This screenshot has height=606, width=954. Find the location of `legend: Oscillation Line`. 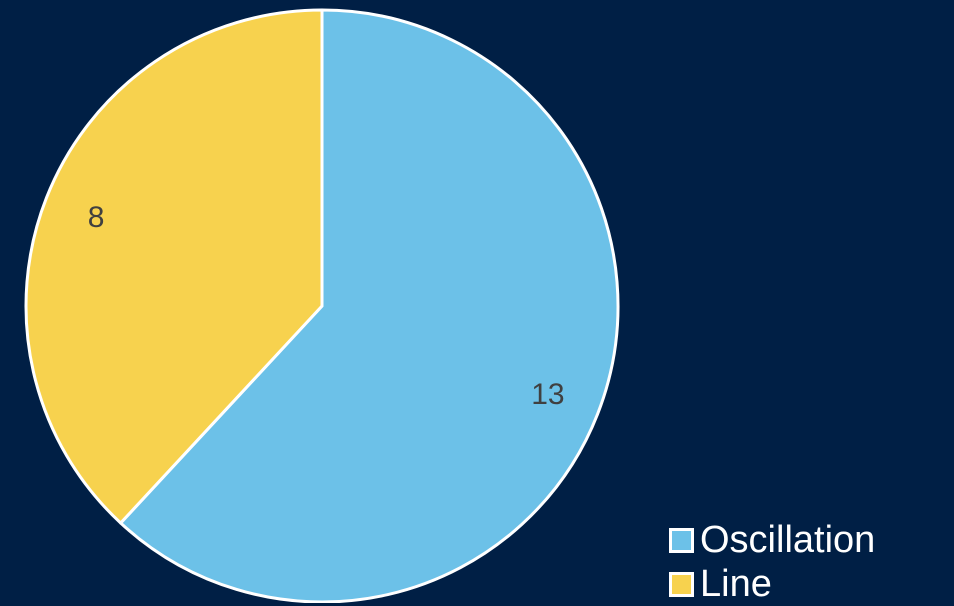

legend: Oscillation Line is located at coordinates (772, 562).